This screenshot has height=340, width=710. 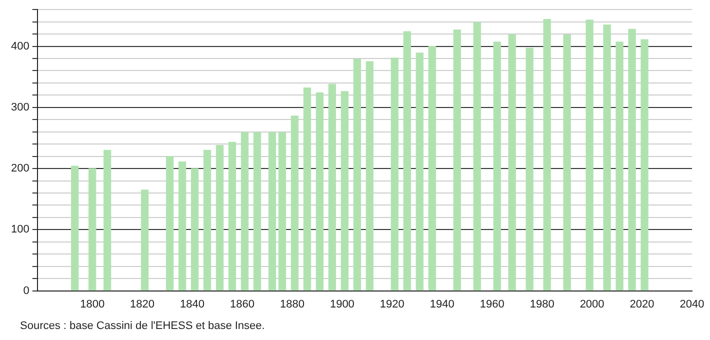 I want to click on x-tick-label: 1900, so click(x=342, y=304).